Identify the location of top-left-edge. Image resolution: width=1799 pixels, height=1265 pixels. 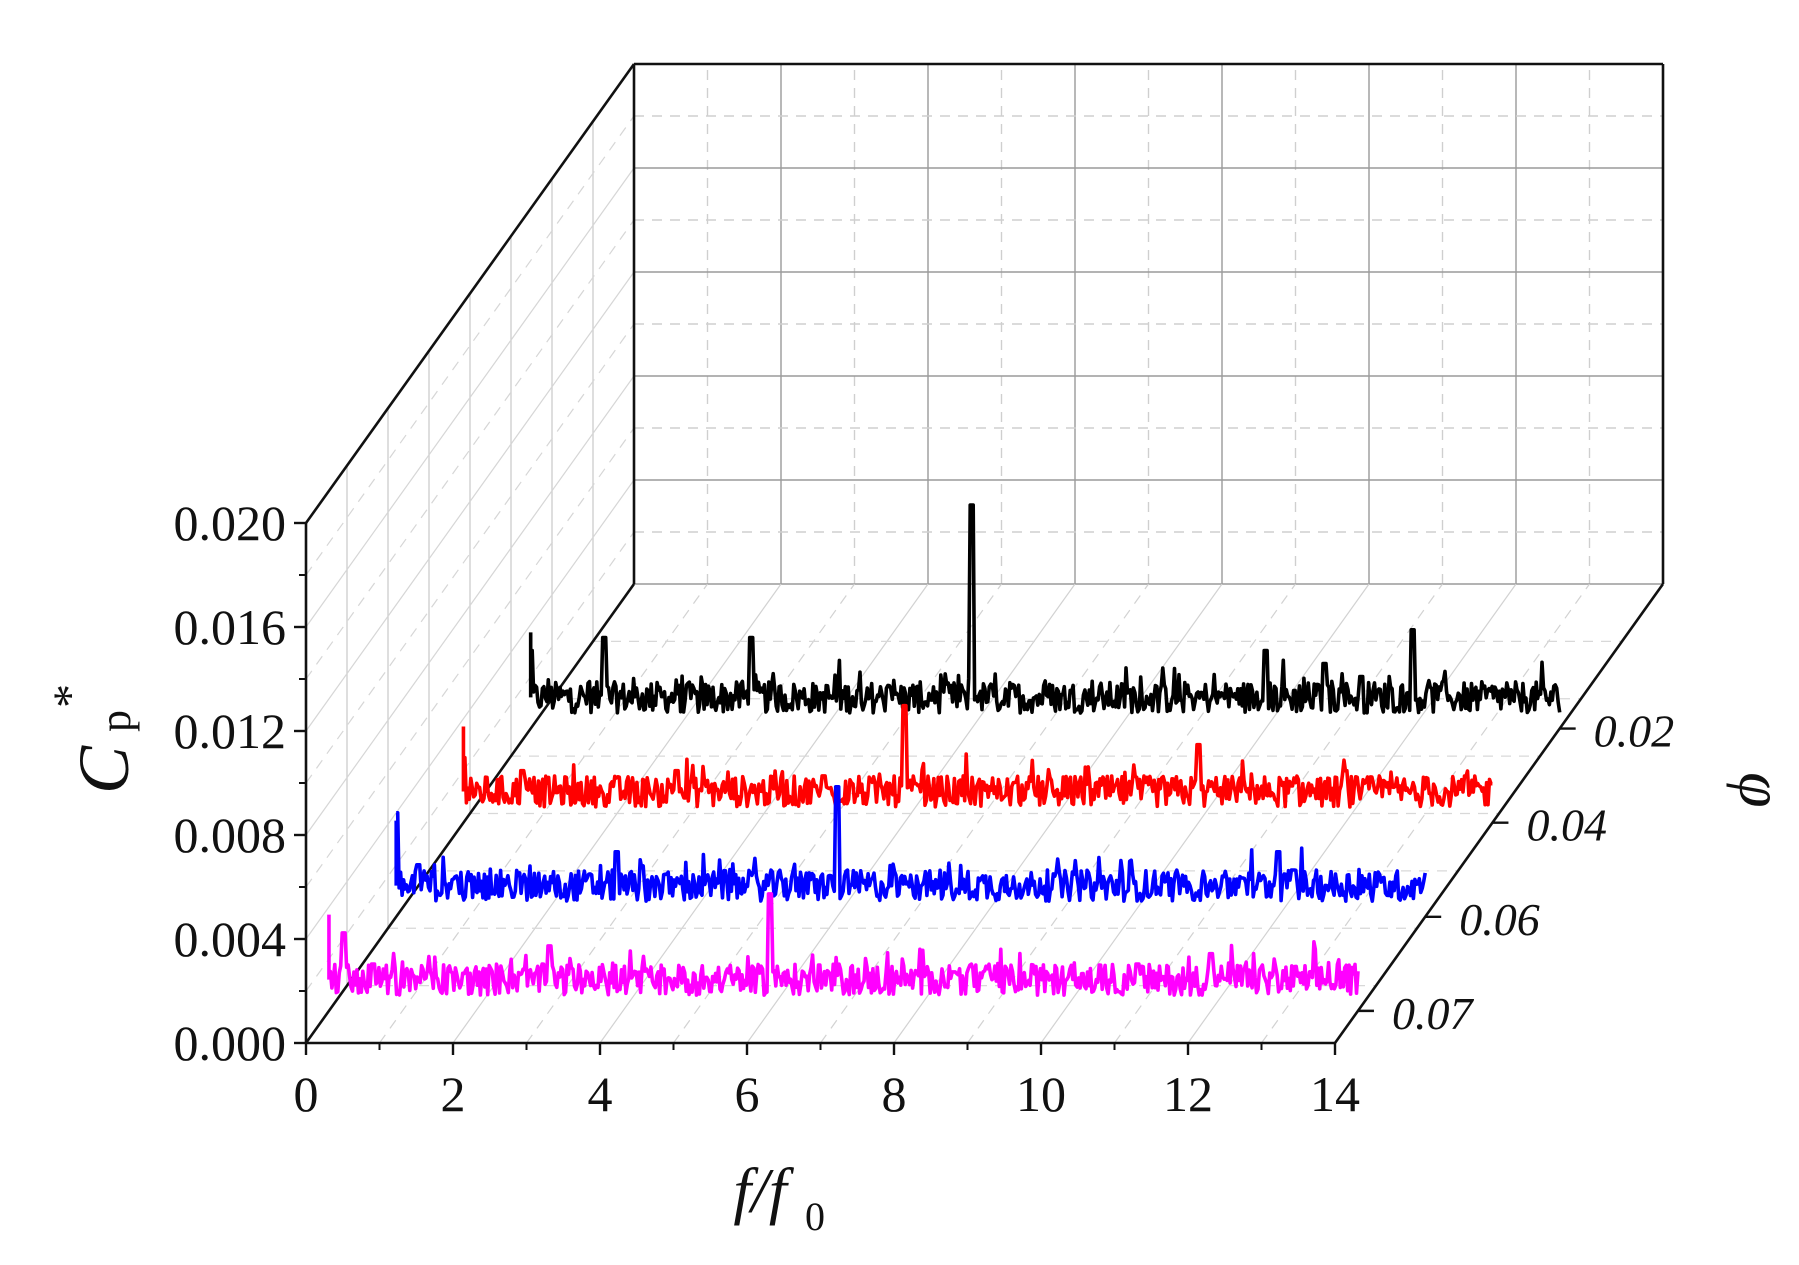
(470, 293).